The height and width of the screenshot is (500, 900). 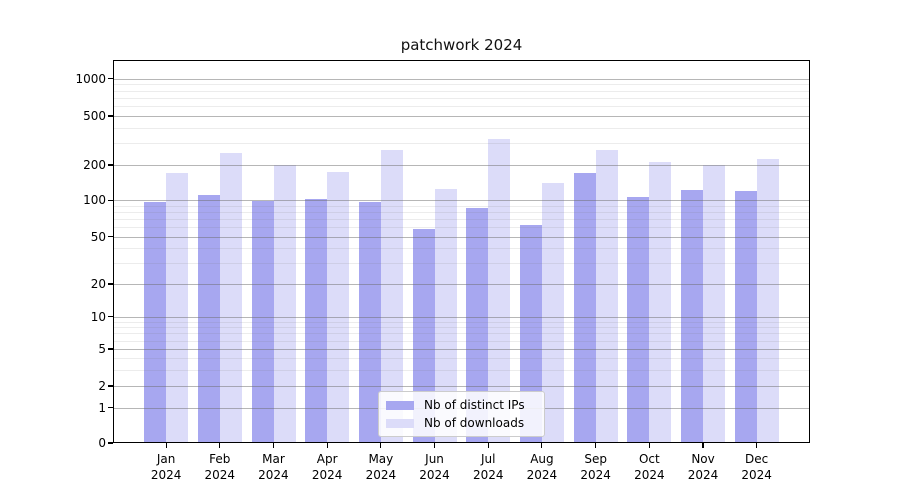 What do you see at coordinates (499, 290) in the screenshot?
I see `bar-downloads-jul` at bounding box center [499, 290].